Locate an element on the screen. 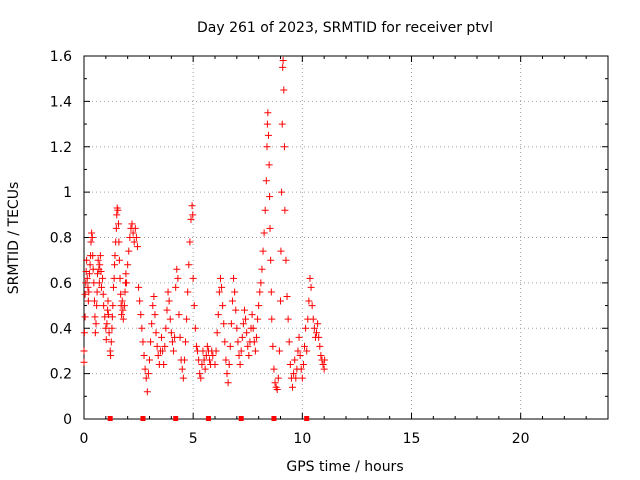  y-tick-label: 1.6 is located at coordinates (61, 57).